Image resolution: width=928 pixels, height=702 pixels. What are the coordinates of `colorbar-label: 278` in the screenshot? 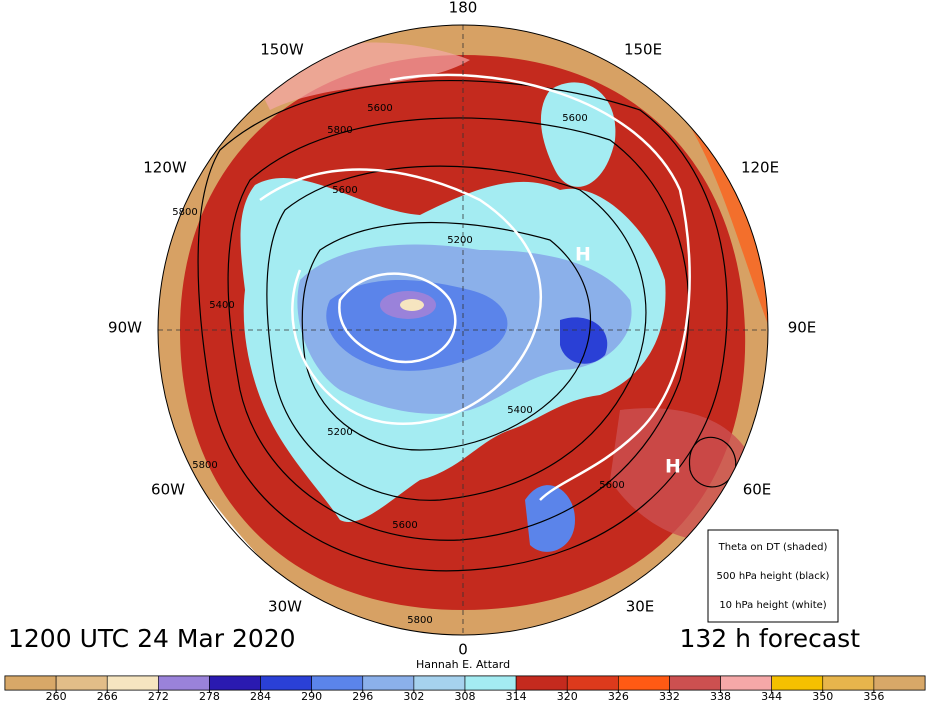 It's located at (209, 696).